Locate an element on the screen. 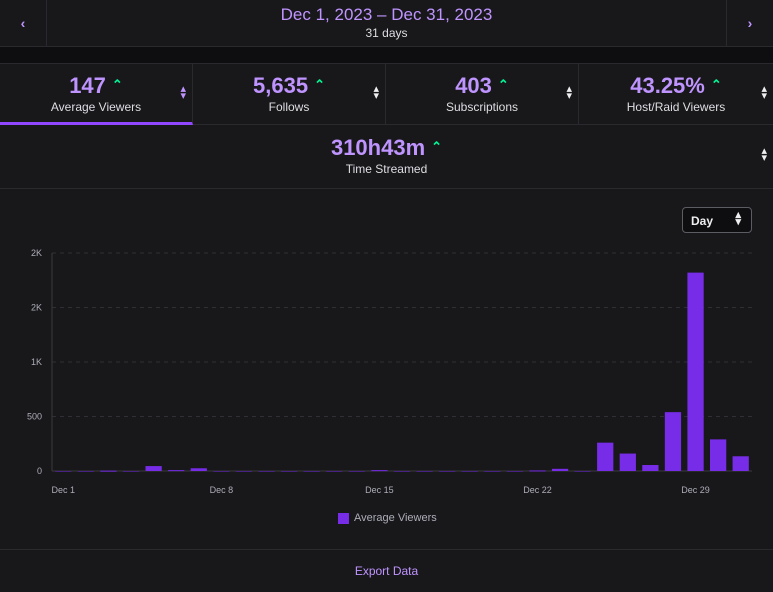 This screenshot has width=773, height=592. chevron-right-icon: › is located at coordinates (750, 23).